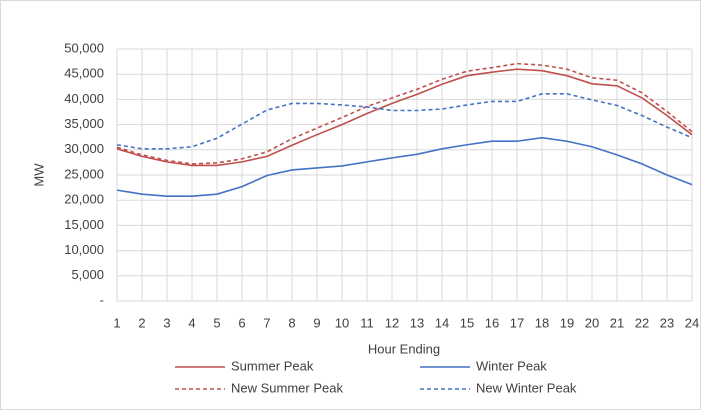 The image size is (701, 410). I want to click on legend-label: New Summer Peak, so click(287, 387).